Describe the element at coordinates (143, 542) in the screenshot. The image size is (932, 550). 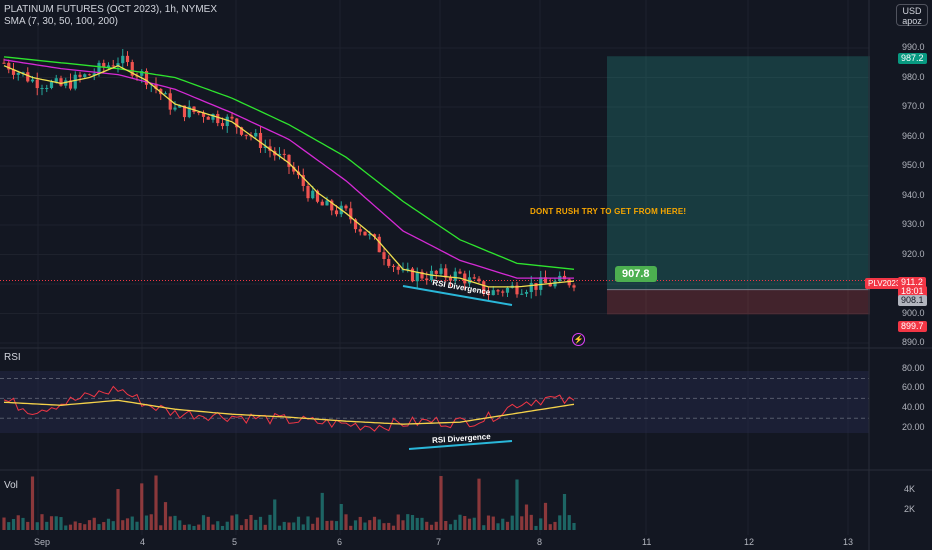
I see `time-tick-label: 4` at that location.